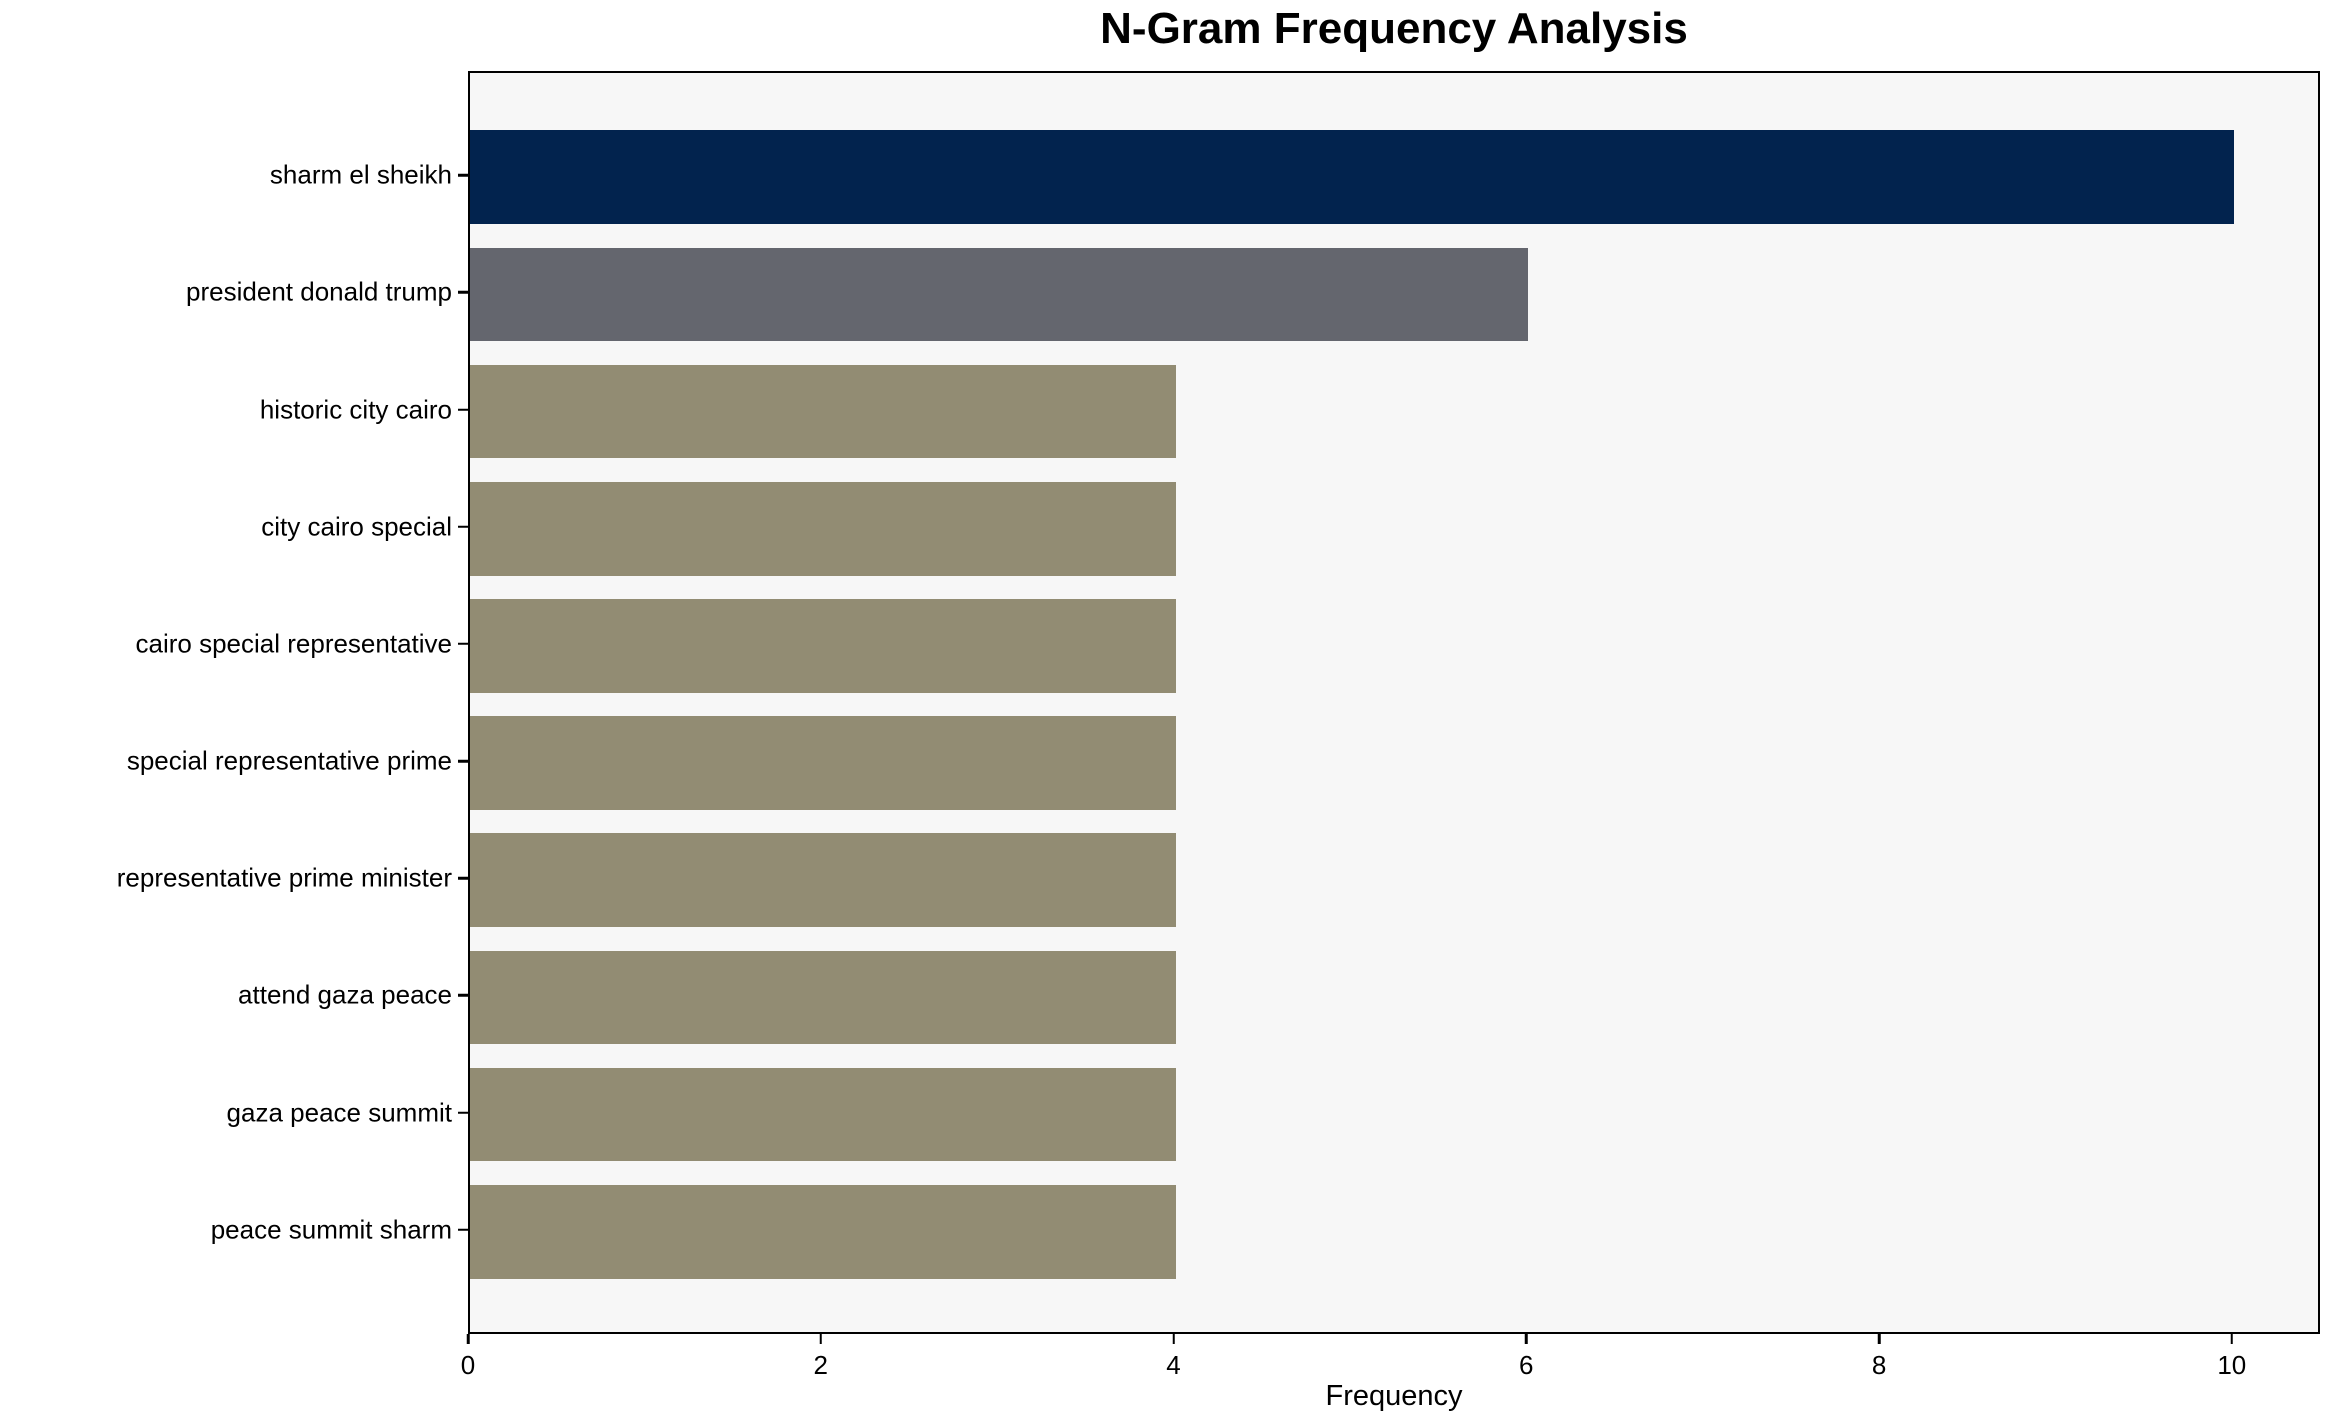 Image resolution: width=2349 pixels, height=1414 pixels. I want to click on y-tick-label: peace summit sharm, so click(331, 1229).